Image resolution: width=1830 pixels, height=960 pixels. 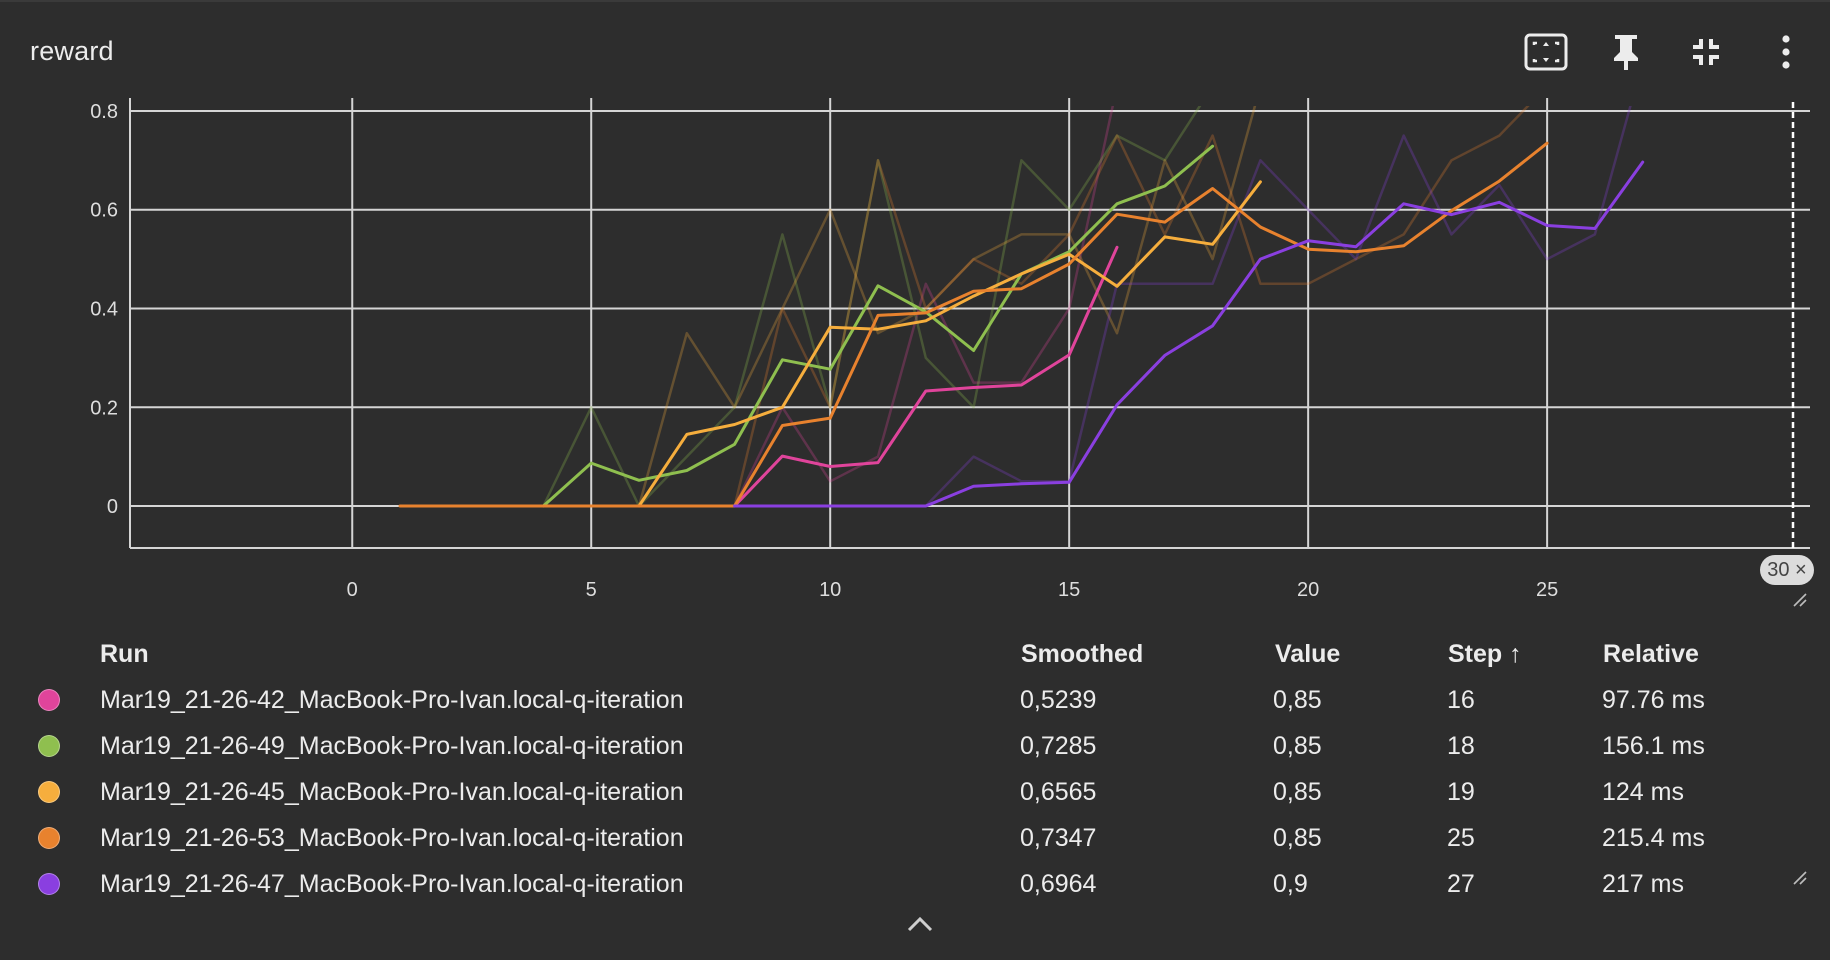 What do you see at coordinates (1643, 792) in the screenshot?
I see `legend-cell-relative: 124 ms` at bounding box center [1643, 792].